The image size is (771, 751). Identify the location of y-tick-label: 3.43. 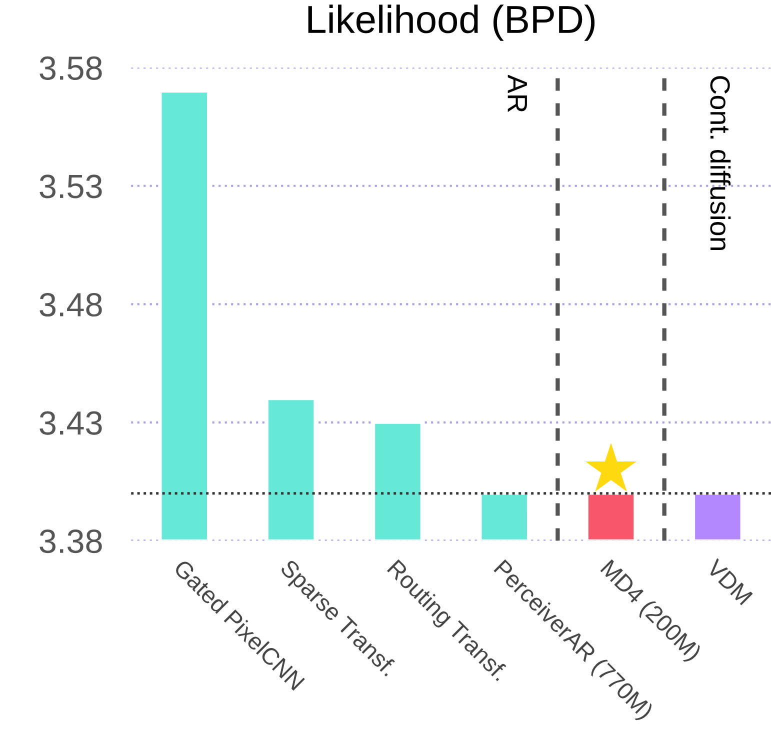
(71, 423).